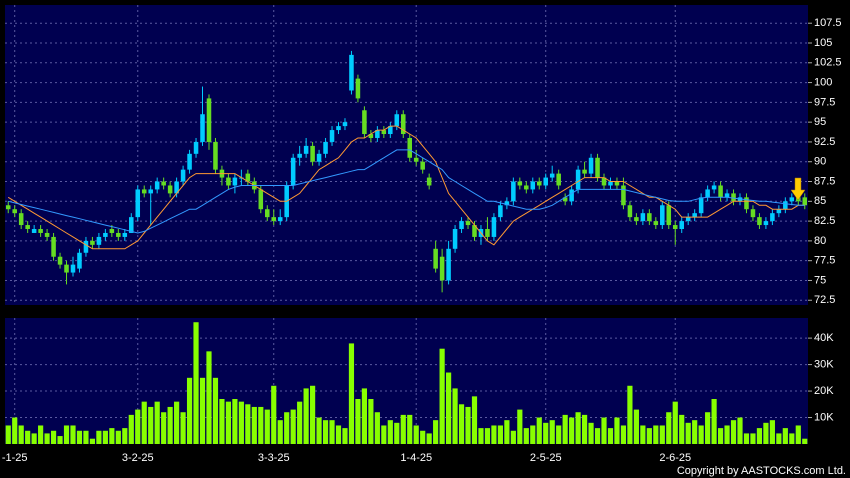 Image resolution: width=850 pixels, height=478 pixels. What do you see at coordinates (828, 23) in the screenshot?
I see `y-tick-label: 107.5` at bounding box center [828, 23].